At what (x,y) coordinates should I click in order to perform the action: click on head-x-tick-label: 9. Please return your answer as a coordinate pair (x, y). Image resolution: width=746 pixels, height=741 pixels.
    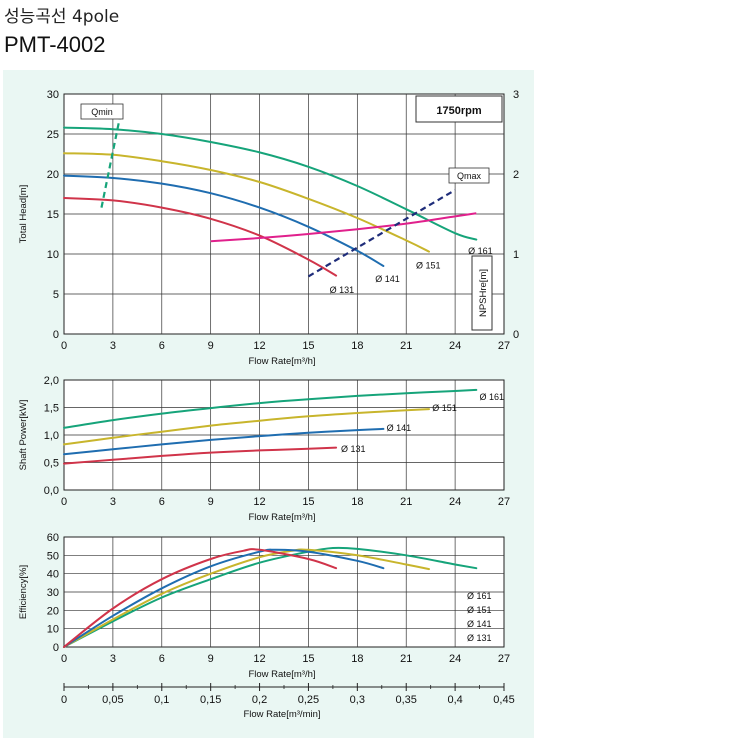
    Looking at the image, I should click on (211, 346).